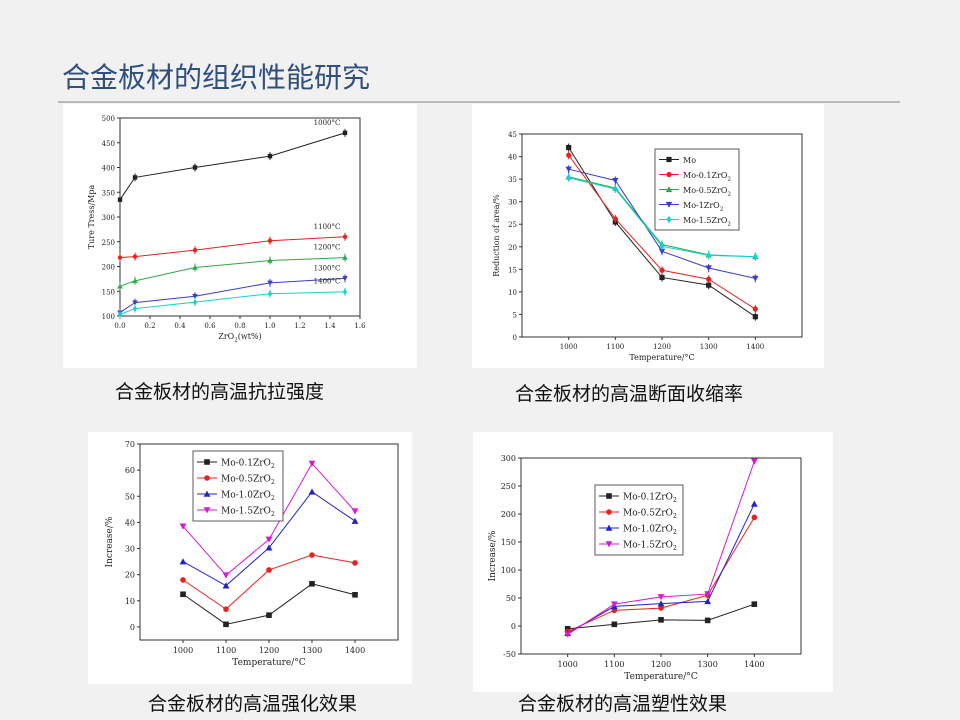 The width and height of the screenshot is (960, 720). What do you see at coordinates (239, 337) in the screenshot?
I see `x-axis-label: ZrO2(wt%)` at bounding box center [239, 337].